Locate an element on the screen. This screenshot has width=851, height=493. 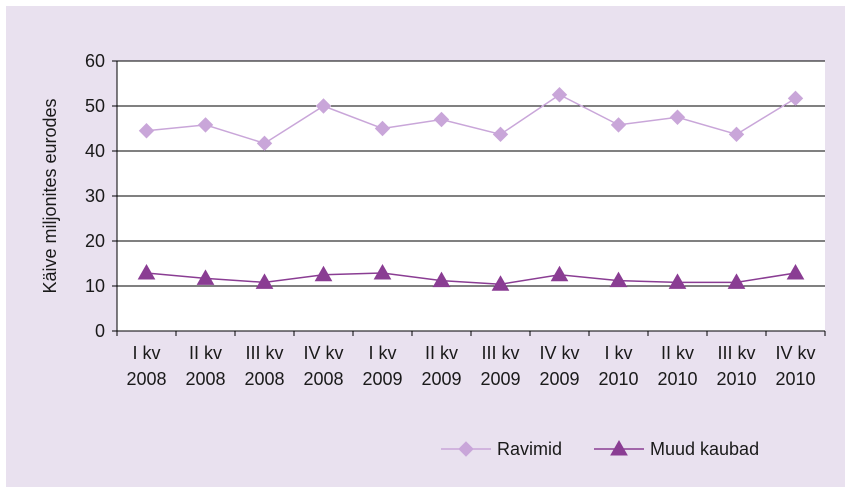
y-tick-label: 60 is located at coordinates (95, 61).